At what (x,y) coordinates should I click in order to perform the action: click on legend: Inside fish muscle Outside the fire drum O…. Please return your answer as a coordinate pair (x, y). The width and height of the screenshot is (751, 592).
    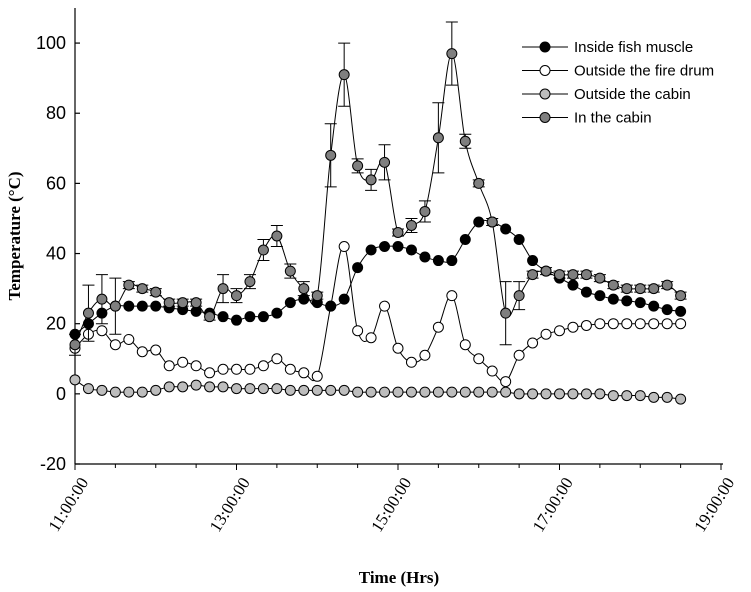
    Looking at the image, I should click on (618, 83).